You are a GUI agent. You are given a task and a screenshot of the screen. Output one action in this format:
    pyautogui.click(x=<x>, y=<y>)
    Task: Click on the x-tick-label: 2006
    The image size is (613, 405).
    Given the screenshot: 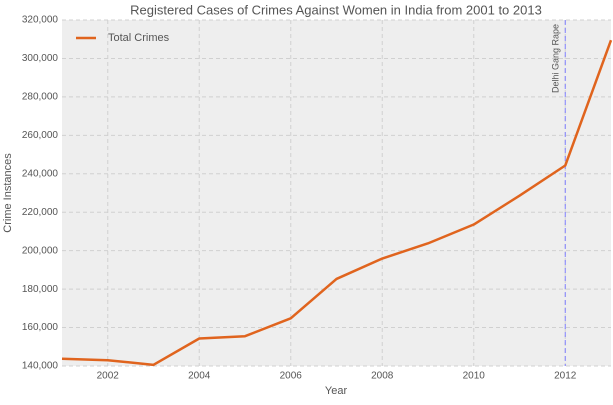 What is the action you would take?
    pyautogui.click(x=291, y=376)
    